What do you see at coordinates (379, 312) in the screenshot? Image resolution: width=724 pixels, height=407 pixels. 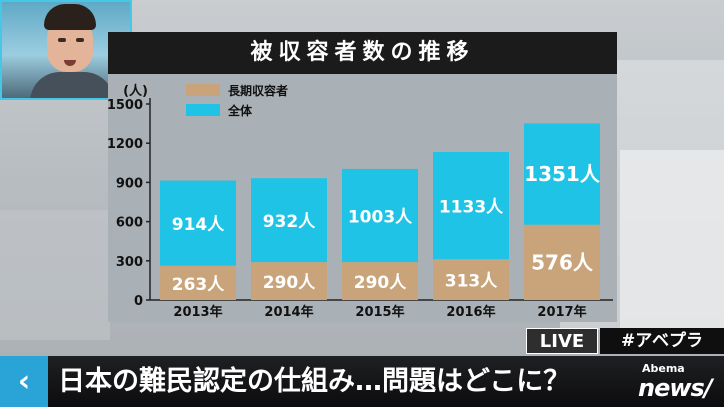 I see `x-category-label: 2015年` at bounding box center [379, 312].